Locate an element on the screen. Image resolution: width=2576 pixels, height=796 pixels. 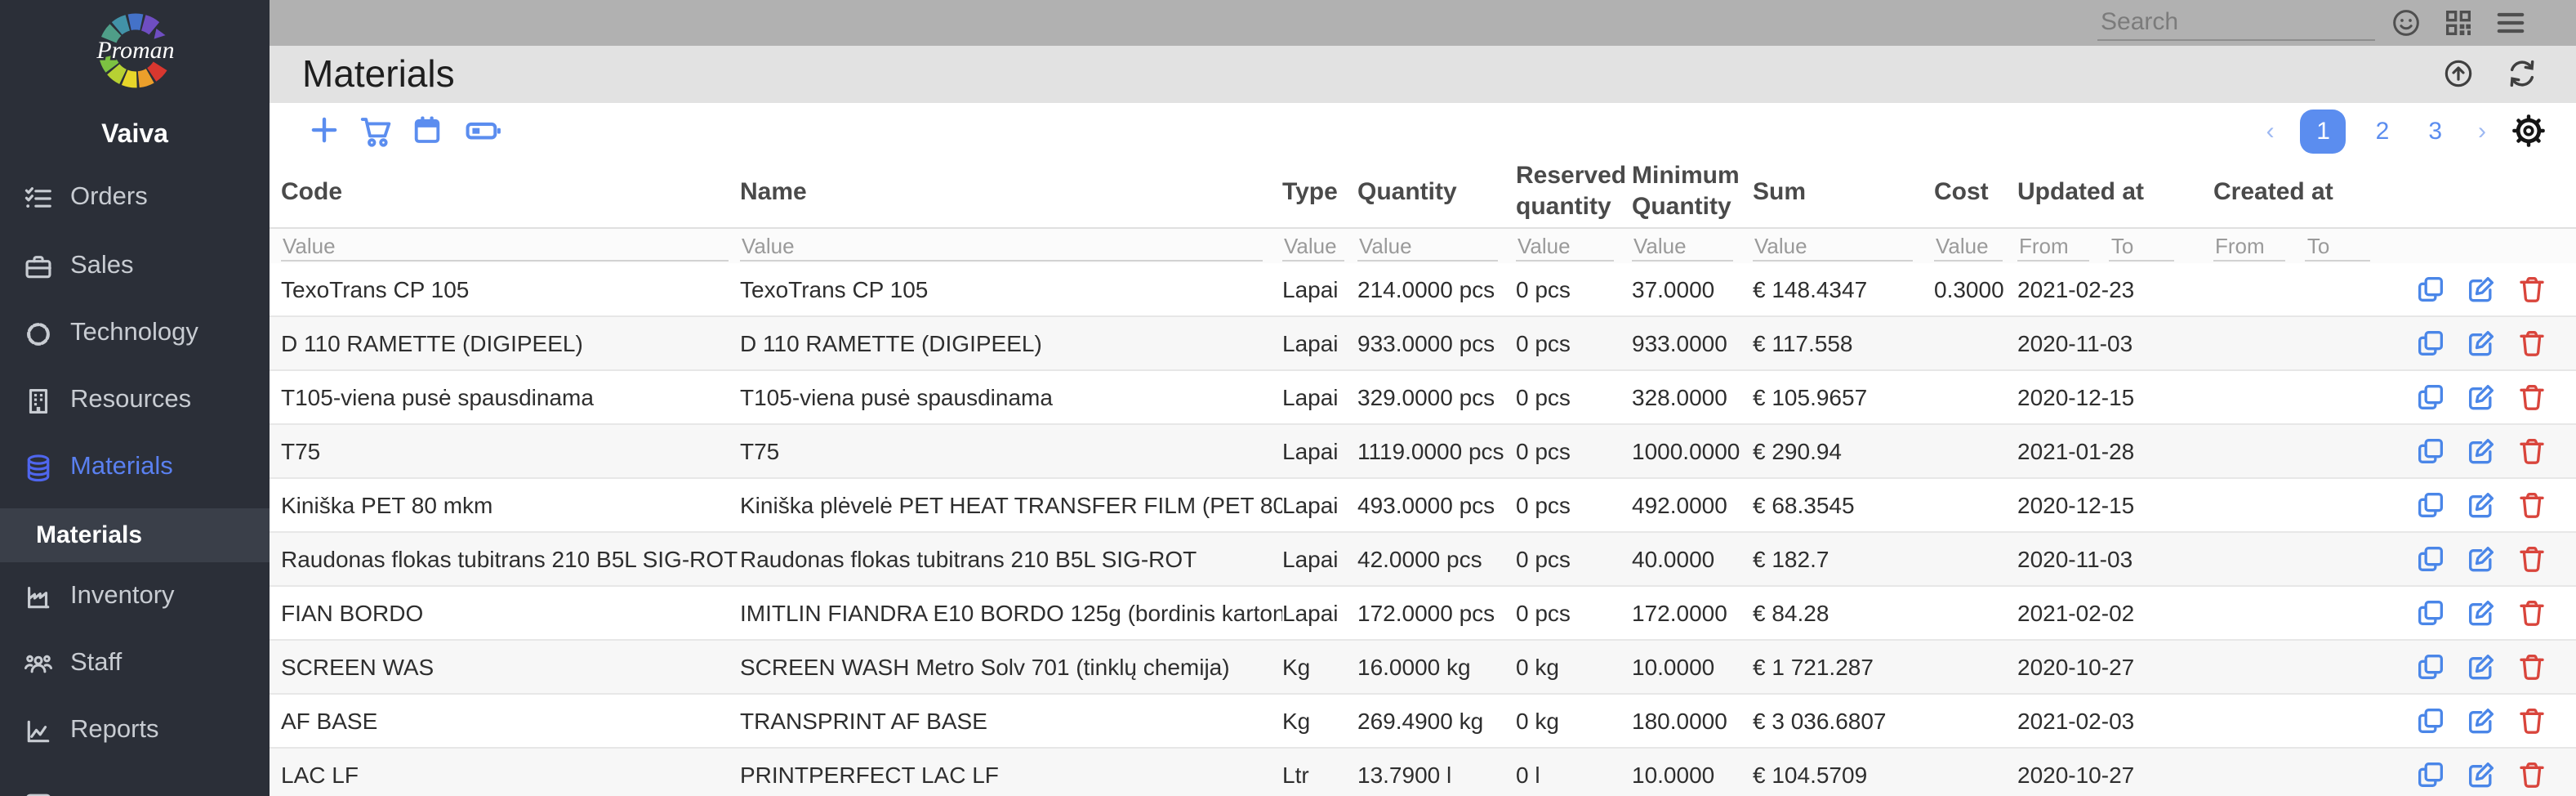
cell-type: Lapai is located at coordinates (1310, 559).